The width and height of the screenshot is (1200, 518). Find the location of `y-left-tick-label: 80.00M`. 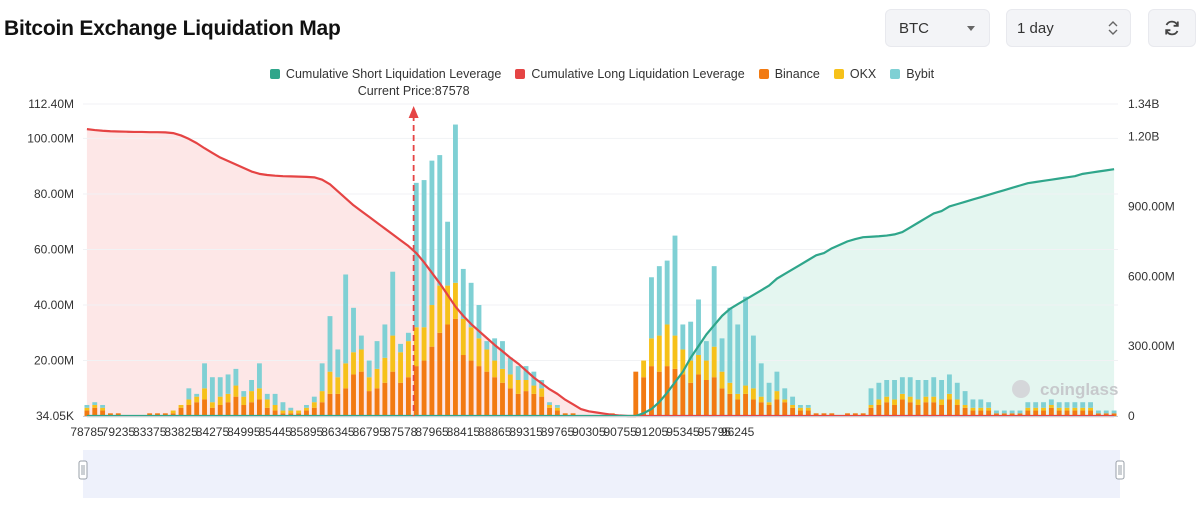

y-left-tick-label: 80.00M is located at coordinates (54, 194).